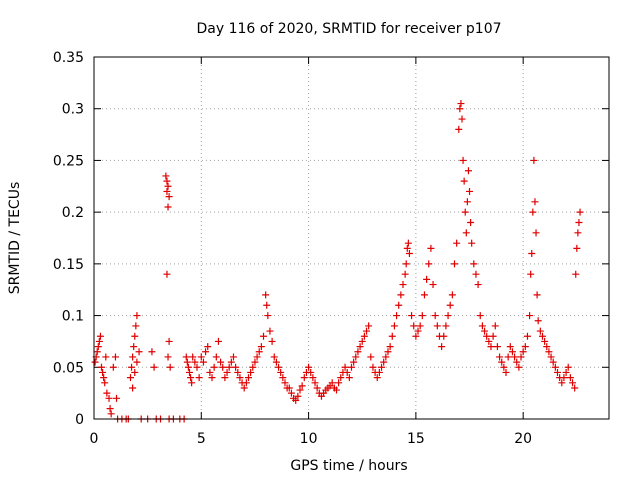  What do you see at coordinates (68, 368) in the screenshot?
I see `y-tick-label: 0.05` at bounding box center [68, 368].